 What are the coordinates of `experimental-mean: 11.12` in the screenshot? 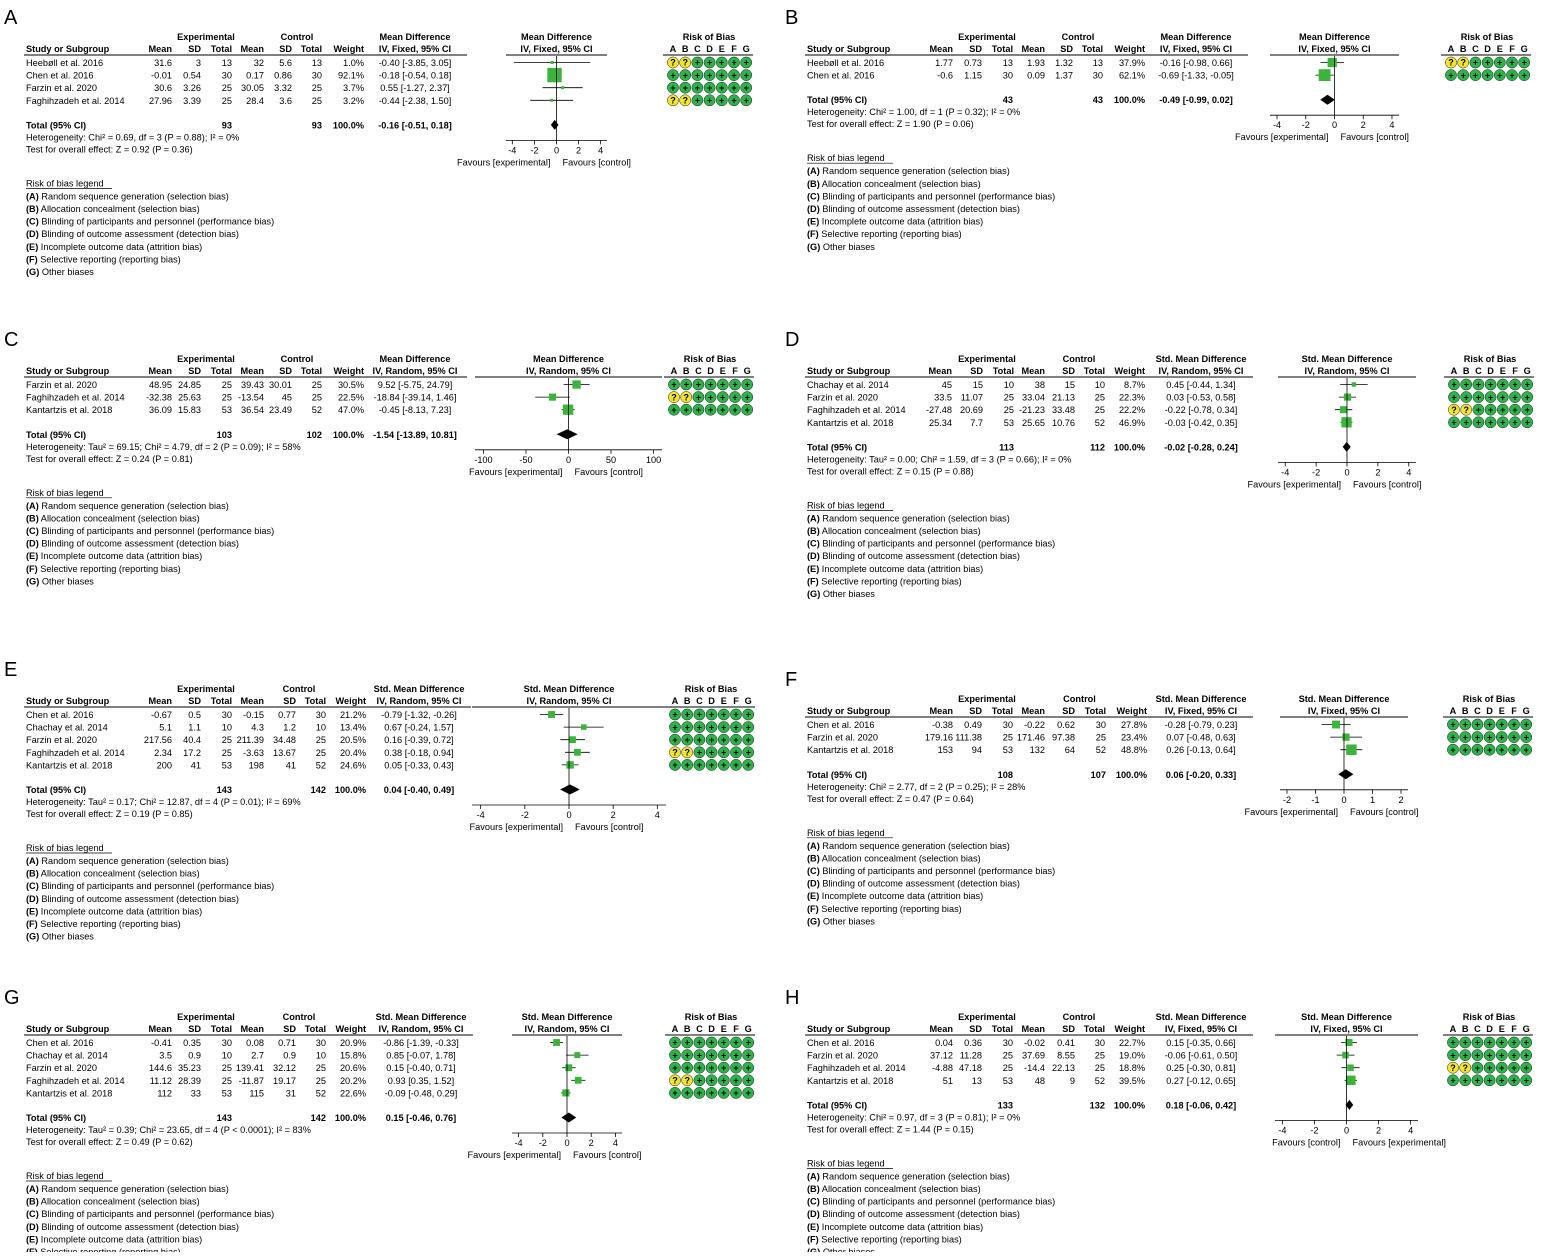 It's located at (161, 1081).